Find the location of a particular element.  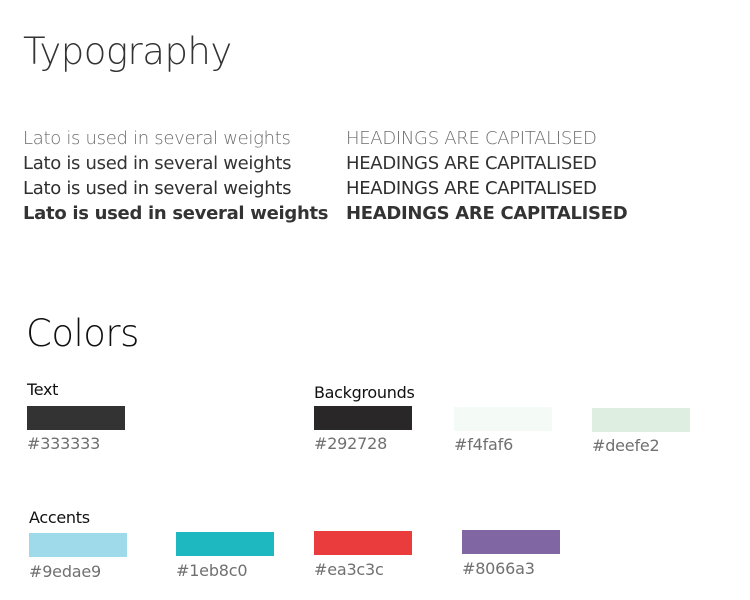

color-swatch-background-dark is located at coordinates (363, 418).